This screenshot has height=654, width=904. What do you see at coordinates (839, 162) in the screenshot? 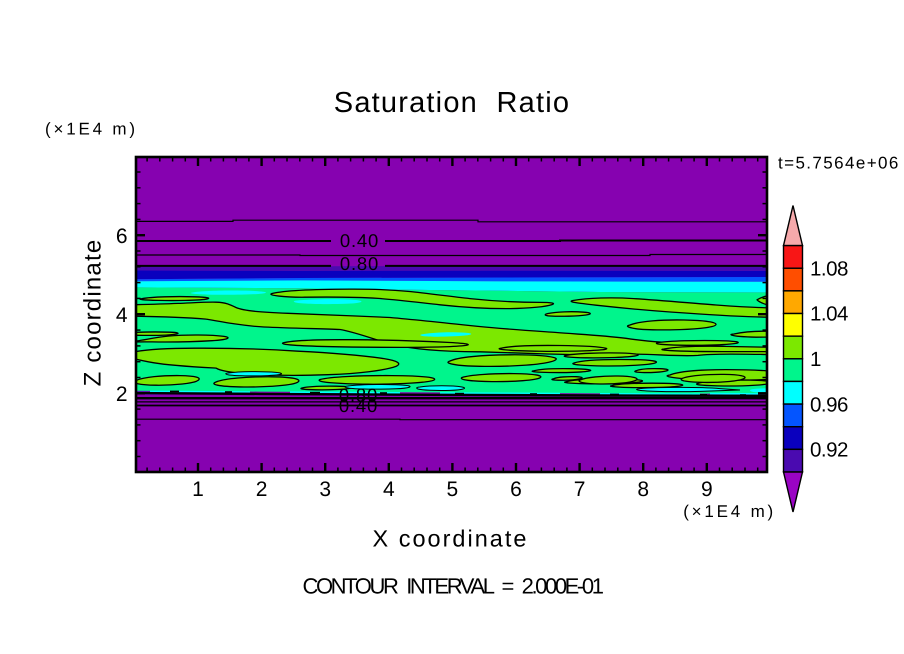
I see `svg-text: t=5.7564e+06` at bounding box center [839, 162].